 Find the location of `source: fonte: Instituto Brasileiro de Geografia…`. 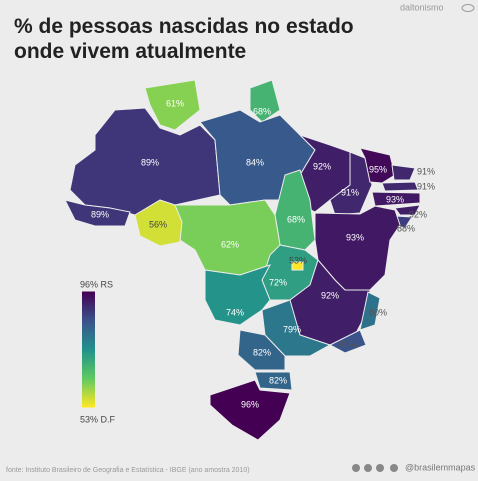

source: fonte: Instituto Brasileiro de Geografia… is located at coordinates (128, 470).